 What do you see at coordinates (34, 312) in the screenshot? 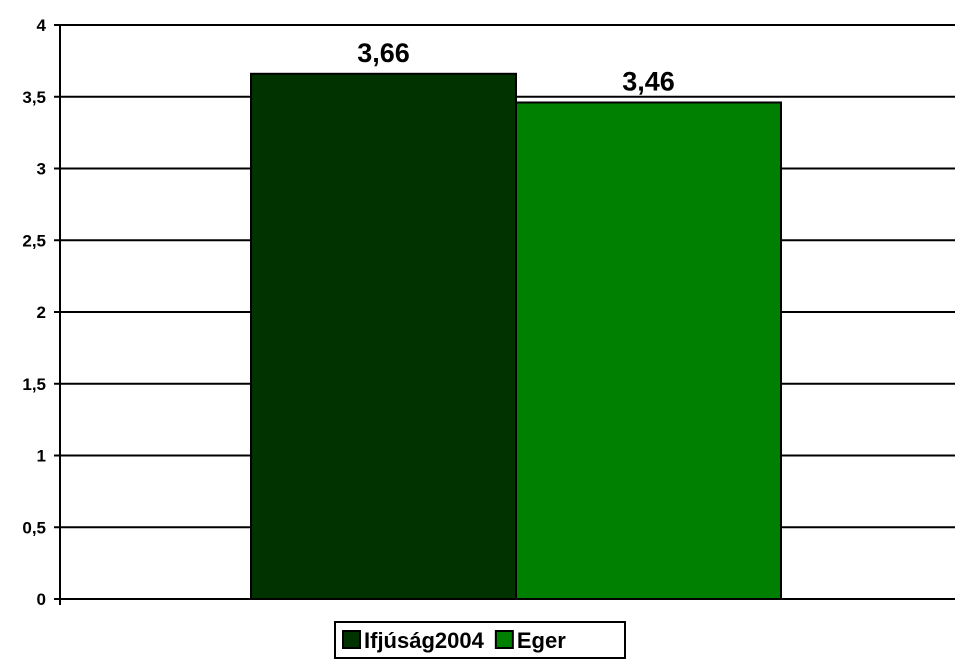
I see `y-tick-labels: 0 0,5 1 1,5 2 2,5 3 3,5 4` at bounding box center [34, 312].